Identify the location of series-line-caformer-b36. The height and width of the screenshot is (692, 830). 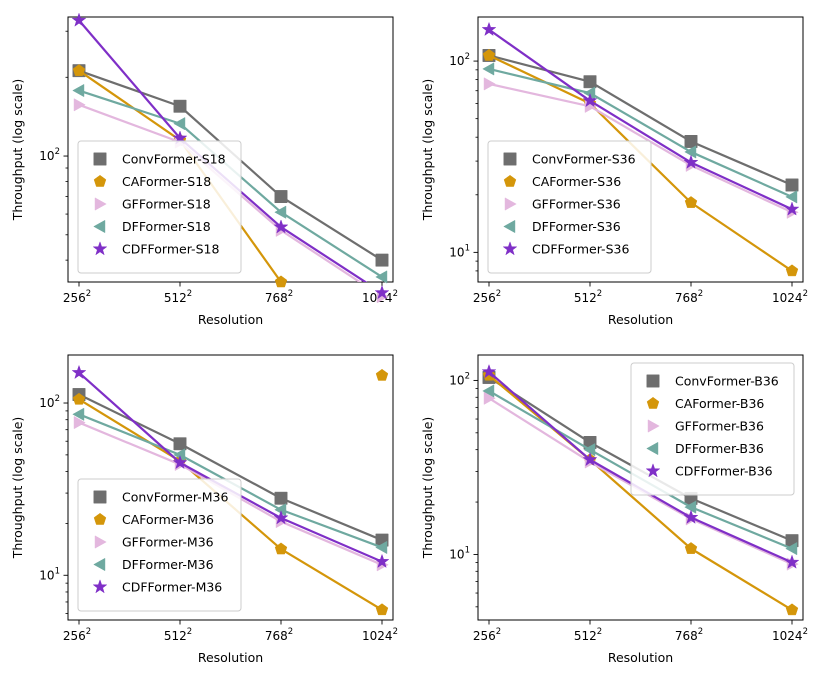
(640, 492).